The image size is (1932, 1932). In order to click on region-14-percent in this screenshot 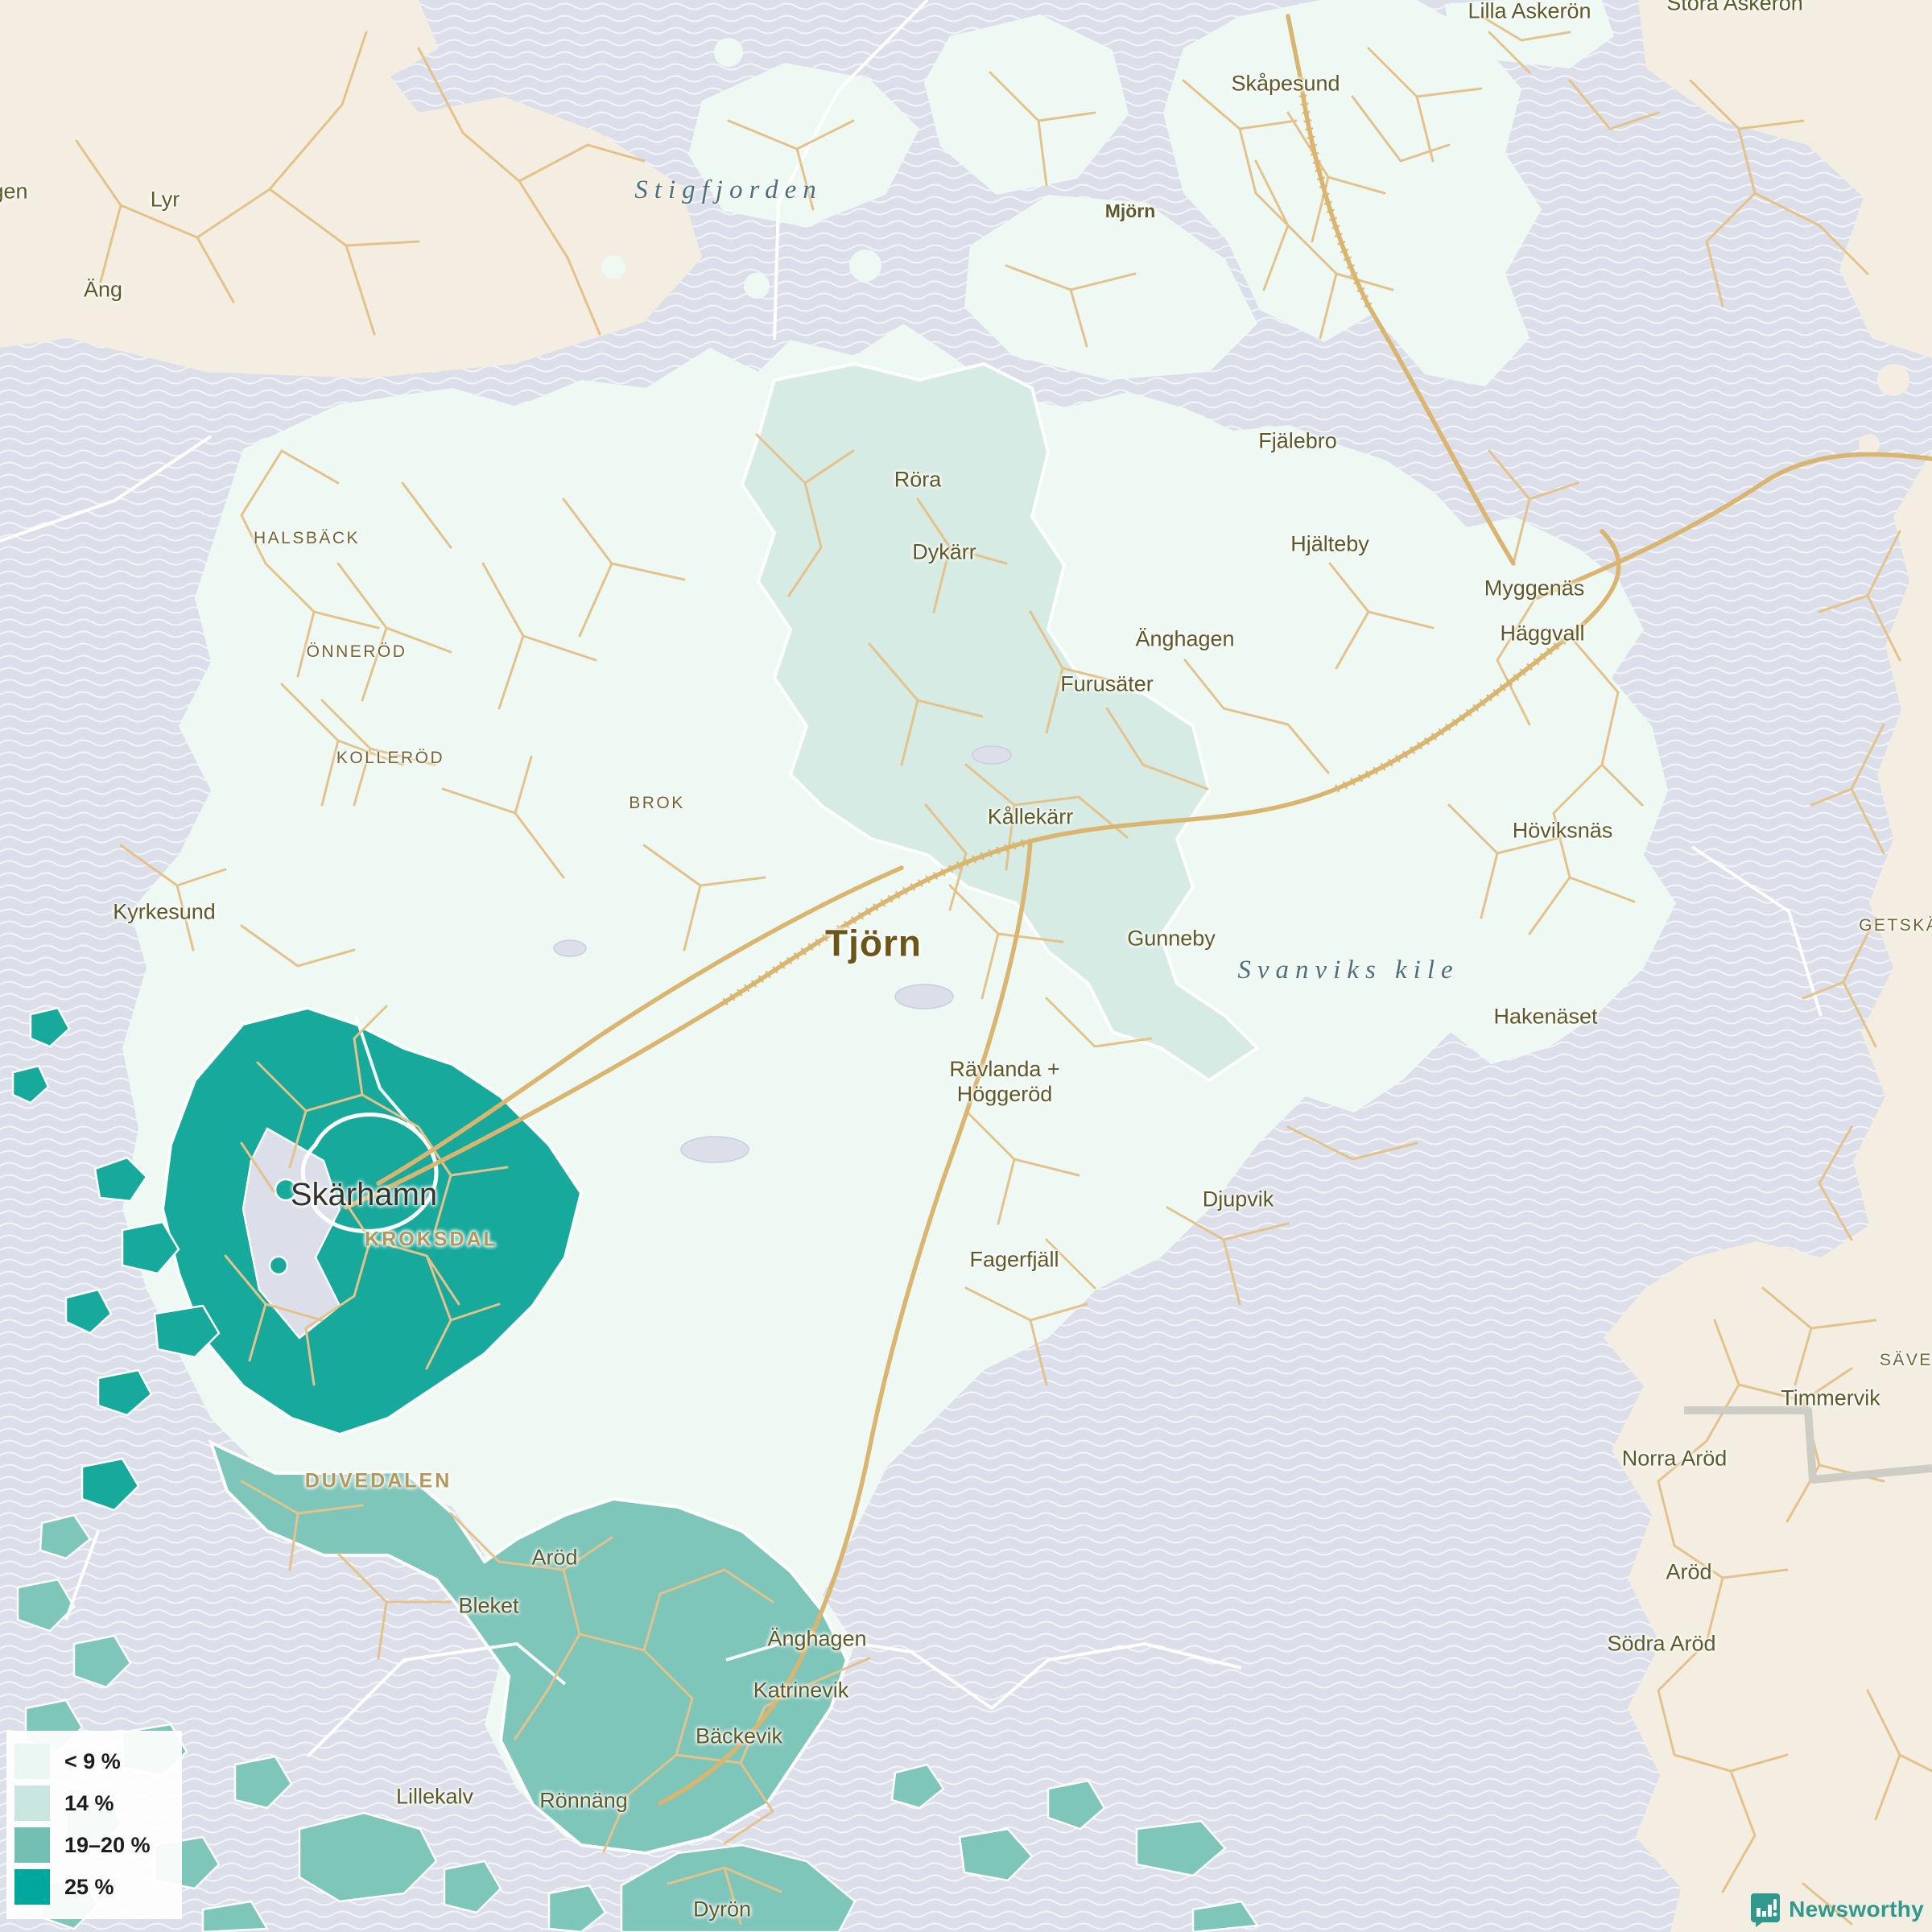, I will do `click(1000, 722)`.